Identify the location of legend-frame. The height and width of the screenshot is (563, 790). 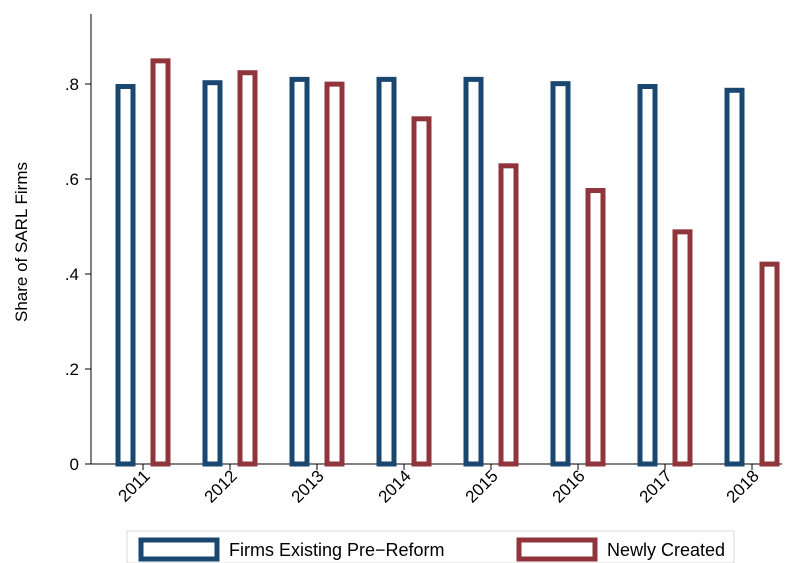
(430, 546).